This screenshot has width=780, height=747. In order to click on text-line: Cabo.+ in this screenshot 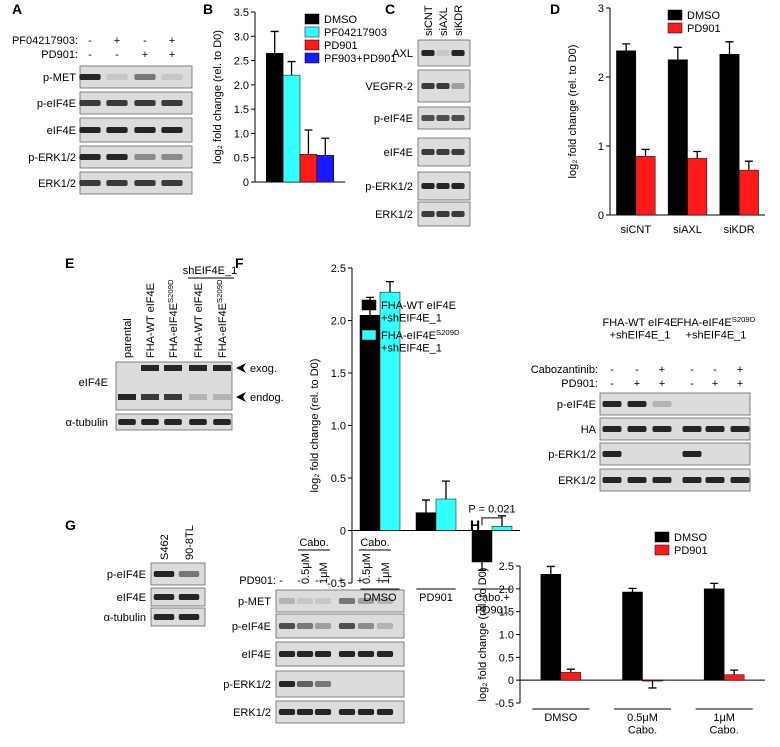, I will do `click(492, 598)`.